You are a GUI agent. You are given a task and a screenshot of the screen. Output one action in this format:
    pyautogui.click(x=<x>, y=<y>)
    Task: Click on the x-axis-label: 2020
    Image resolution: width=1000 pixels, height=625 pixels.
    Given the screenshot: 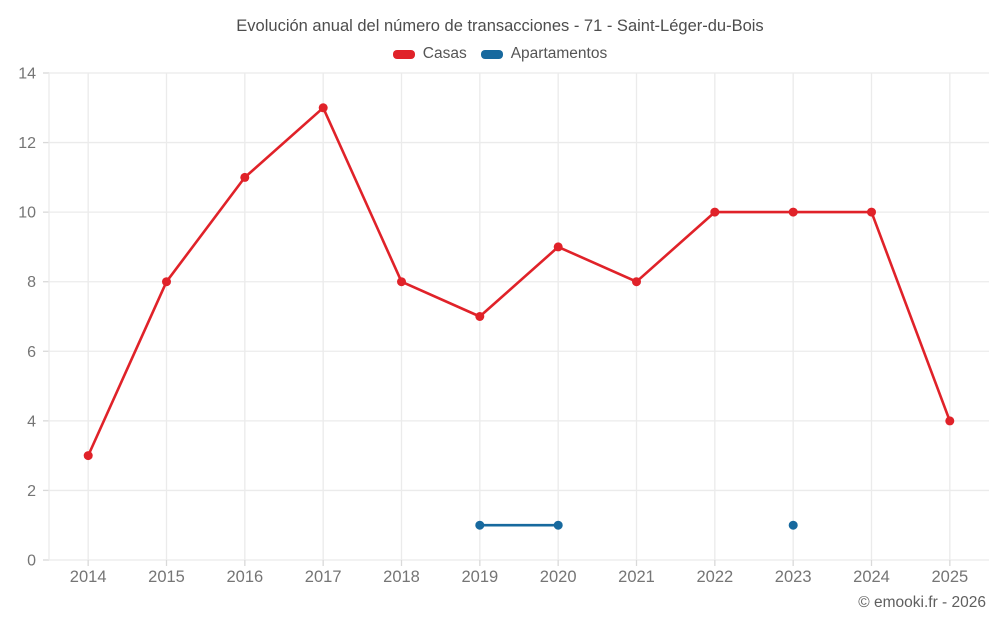 What is the action you would take?
    pyautogui.click(x=558, y=577)
    